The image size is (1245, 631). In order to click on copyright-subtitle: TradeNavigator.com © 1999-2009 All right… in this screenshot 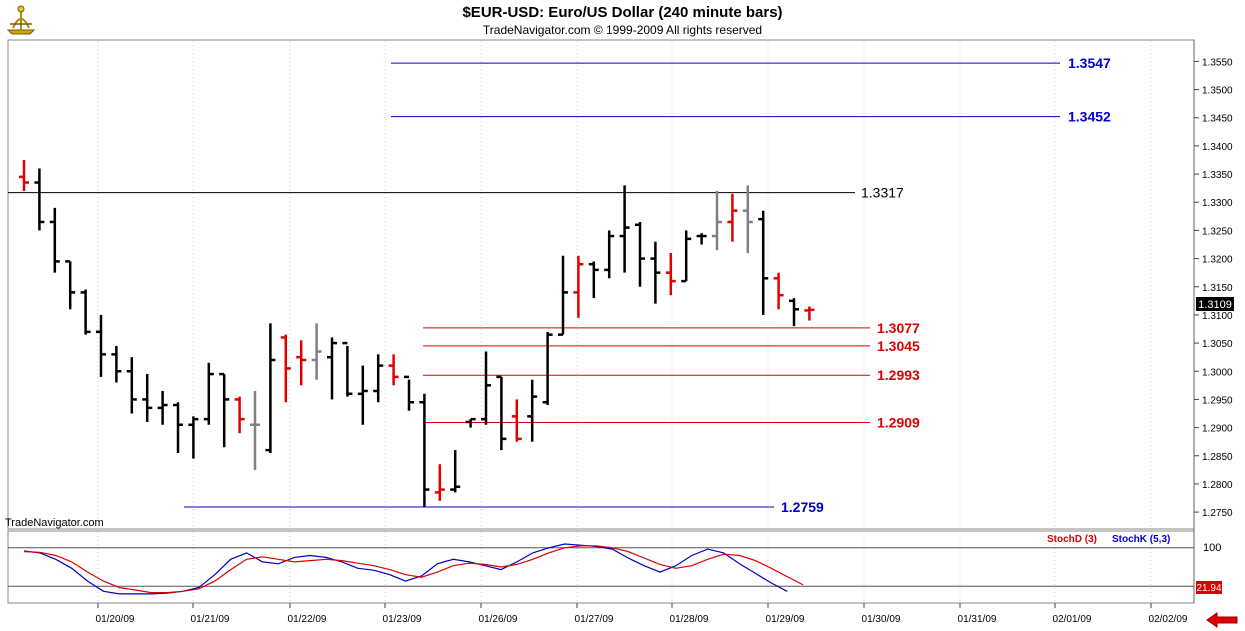, I will do `click(622, 30)`.